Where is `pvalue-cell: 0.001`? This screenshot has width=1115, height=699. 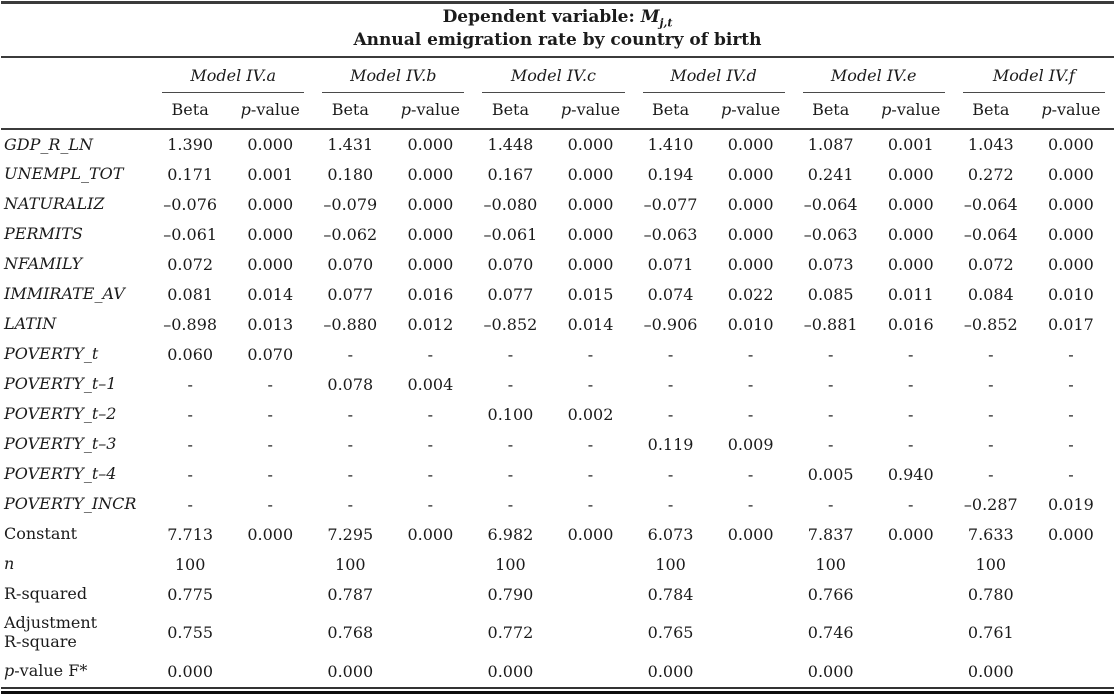
pvalue-cell: 0.001 is located at coordinates (270, 174).